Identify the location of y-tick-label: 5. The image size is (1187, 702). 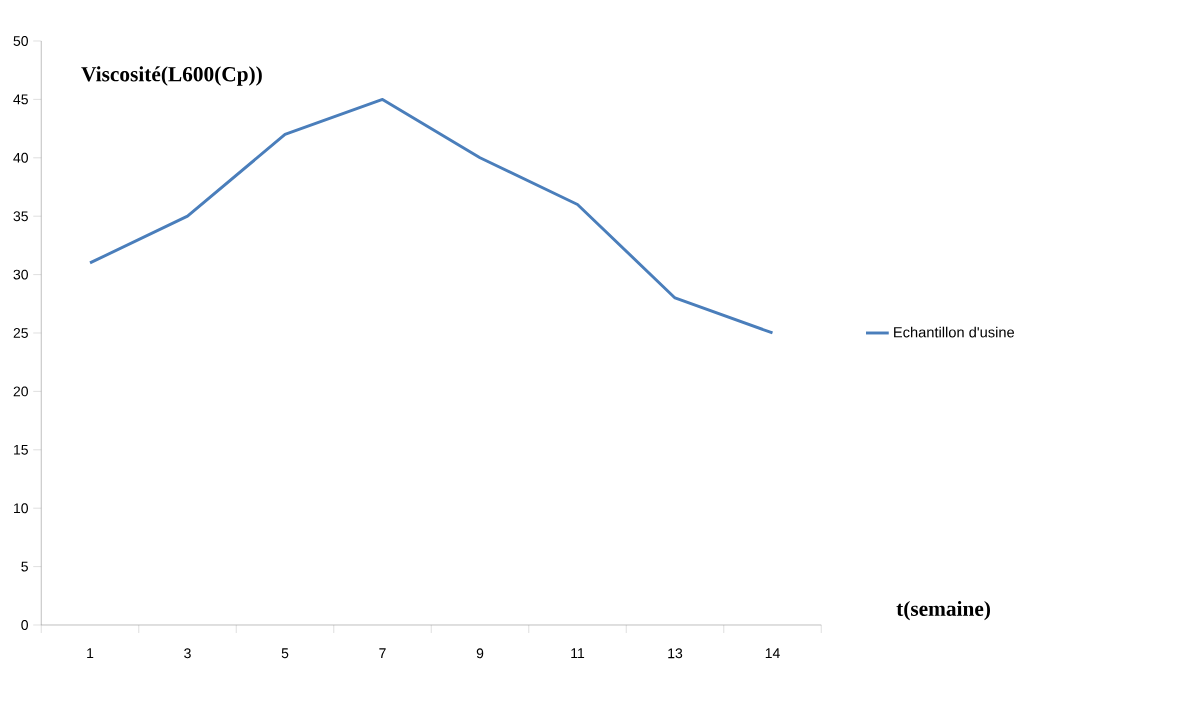
(24, 566).